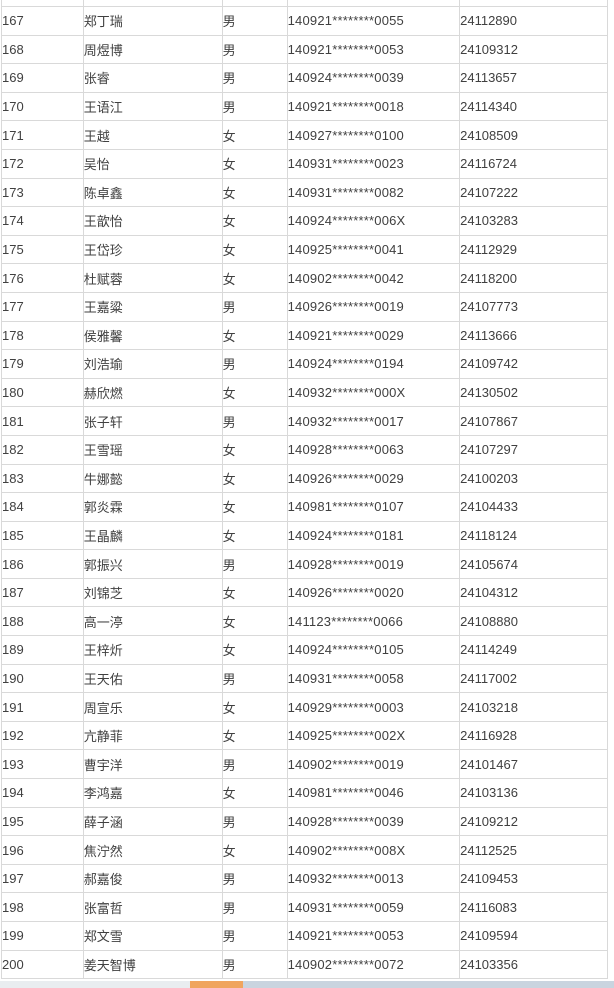  I want to click on table-row: 167 郑丁瑞男 140921********0055 24112890, so click(304, 21).